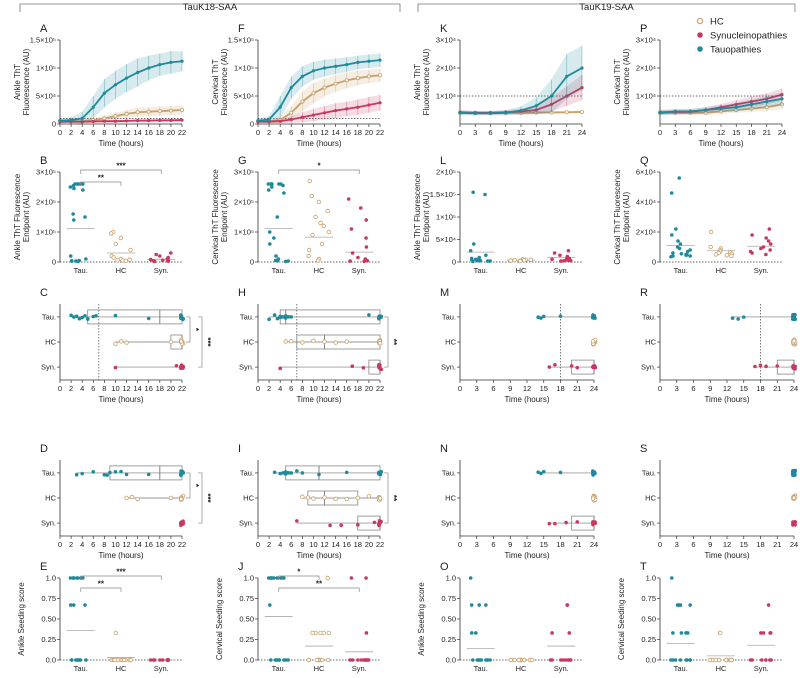  Describe the element at coordinates (594, 544) in the screenshot. I see `x-tick-label: 24` at that location.